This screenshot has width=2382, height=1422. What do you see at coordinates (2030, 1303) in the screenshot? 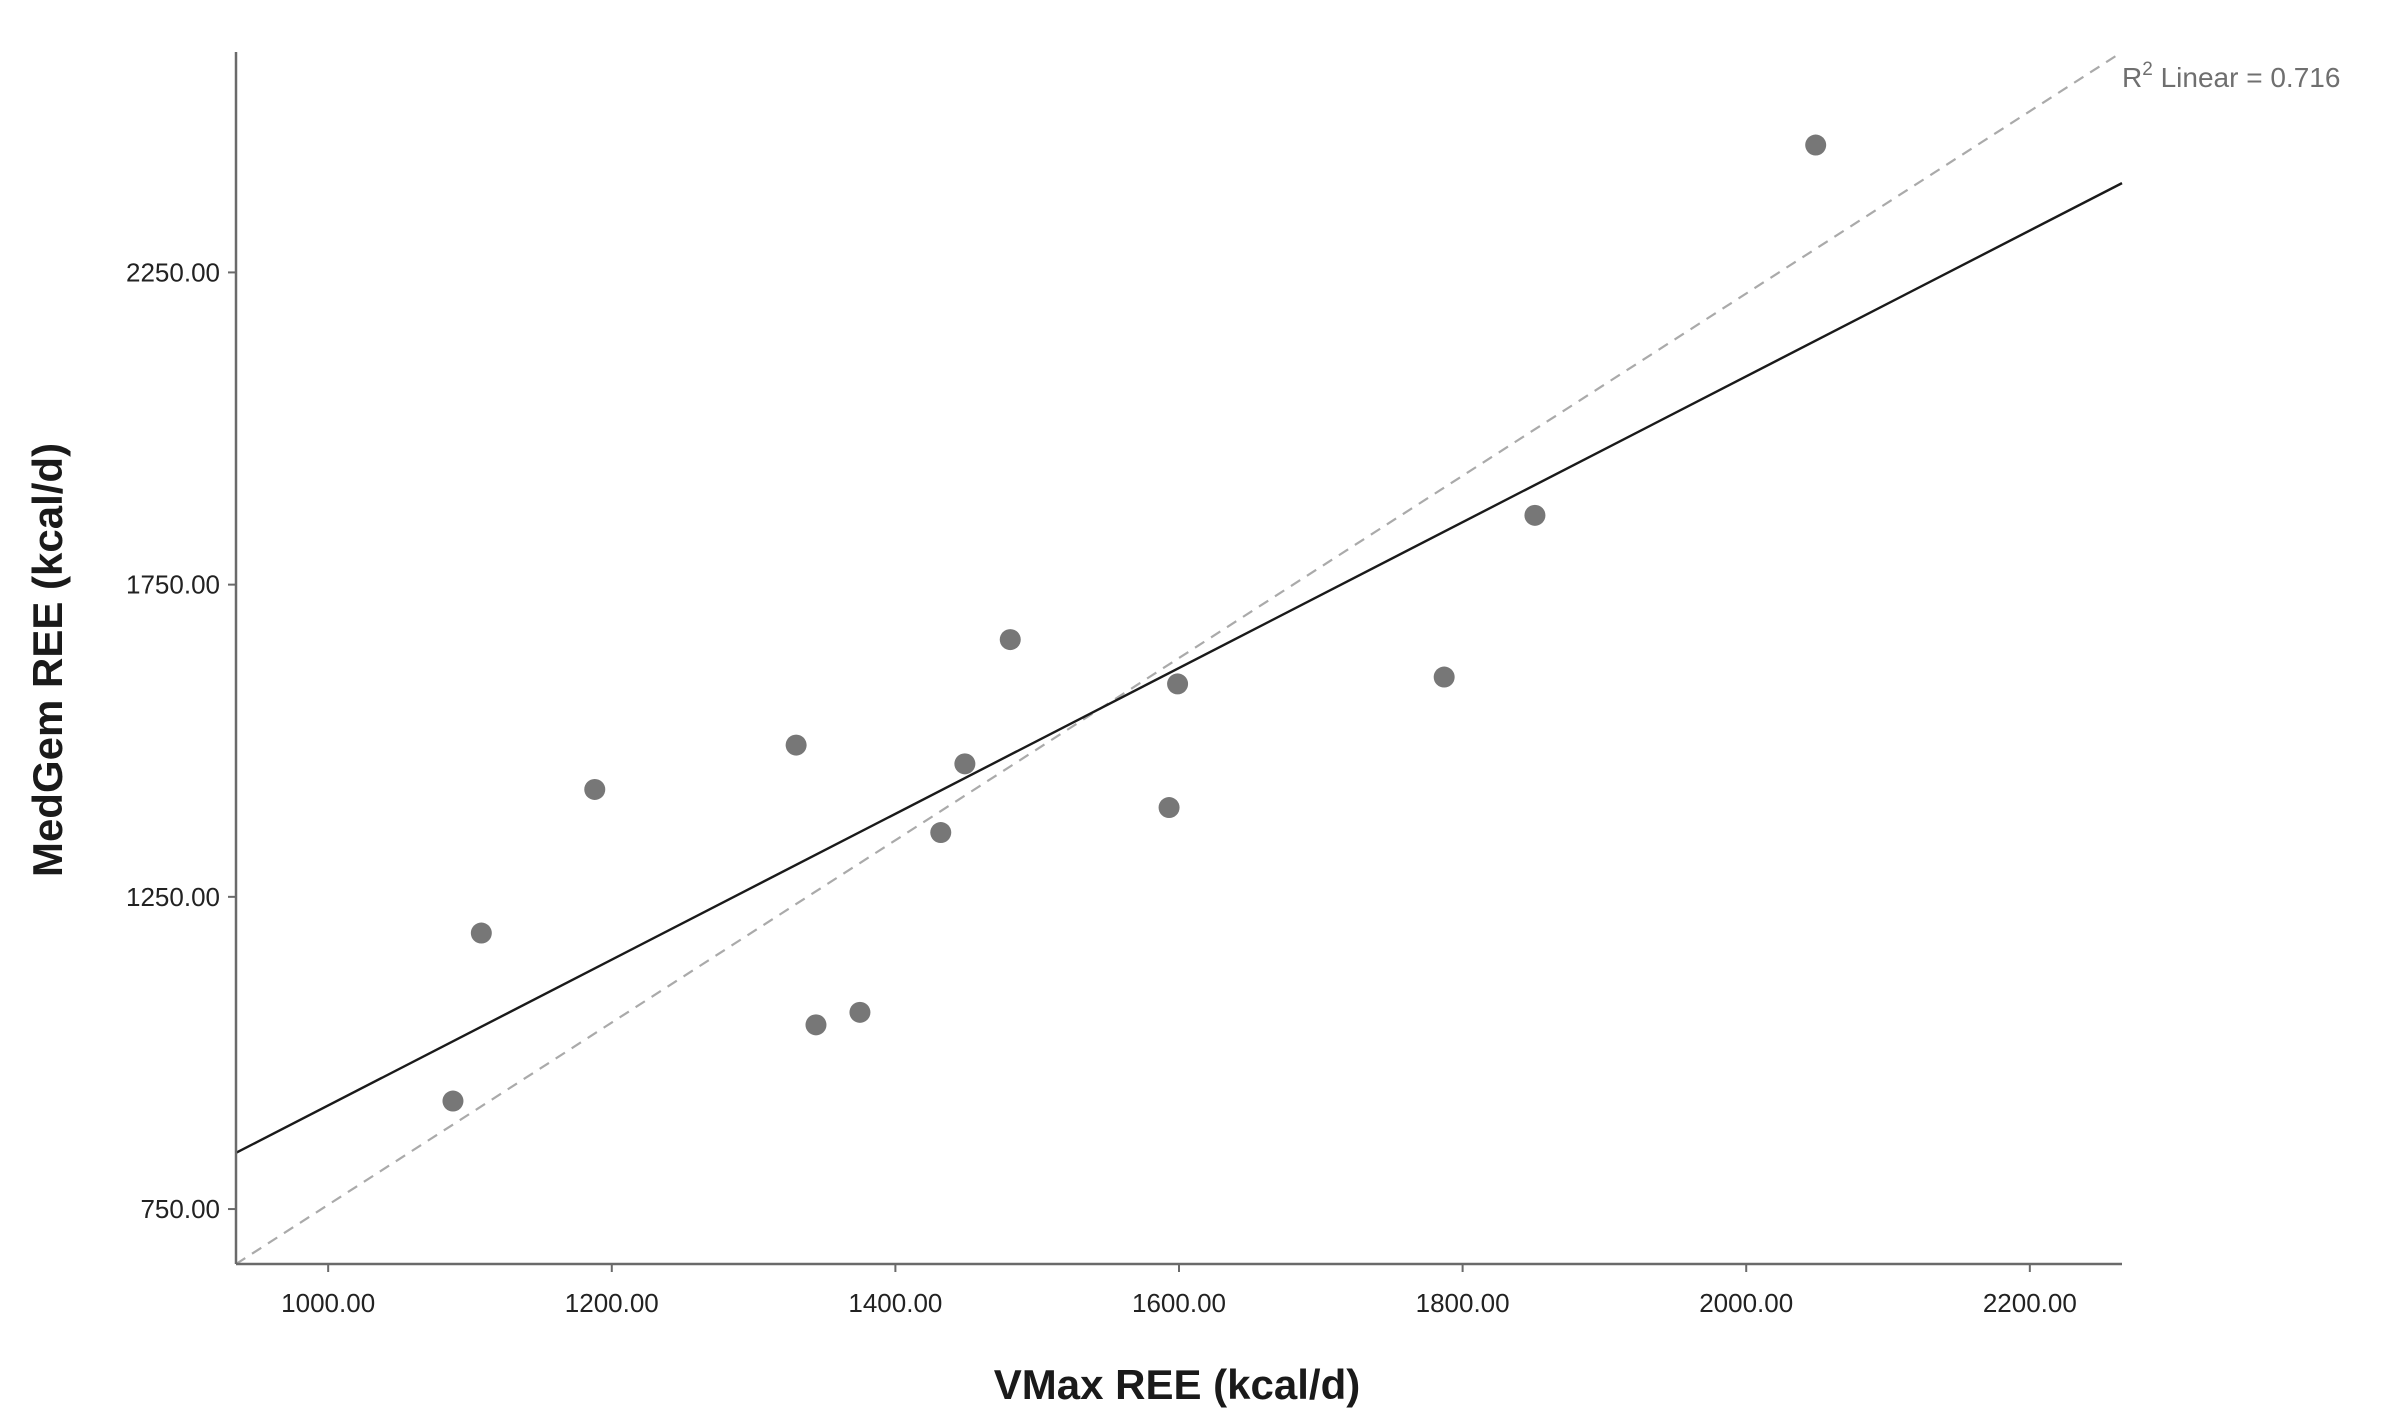
I see `x-tick-label: 2200.00` at bounding box center [2030, 1303].